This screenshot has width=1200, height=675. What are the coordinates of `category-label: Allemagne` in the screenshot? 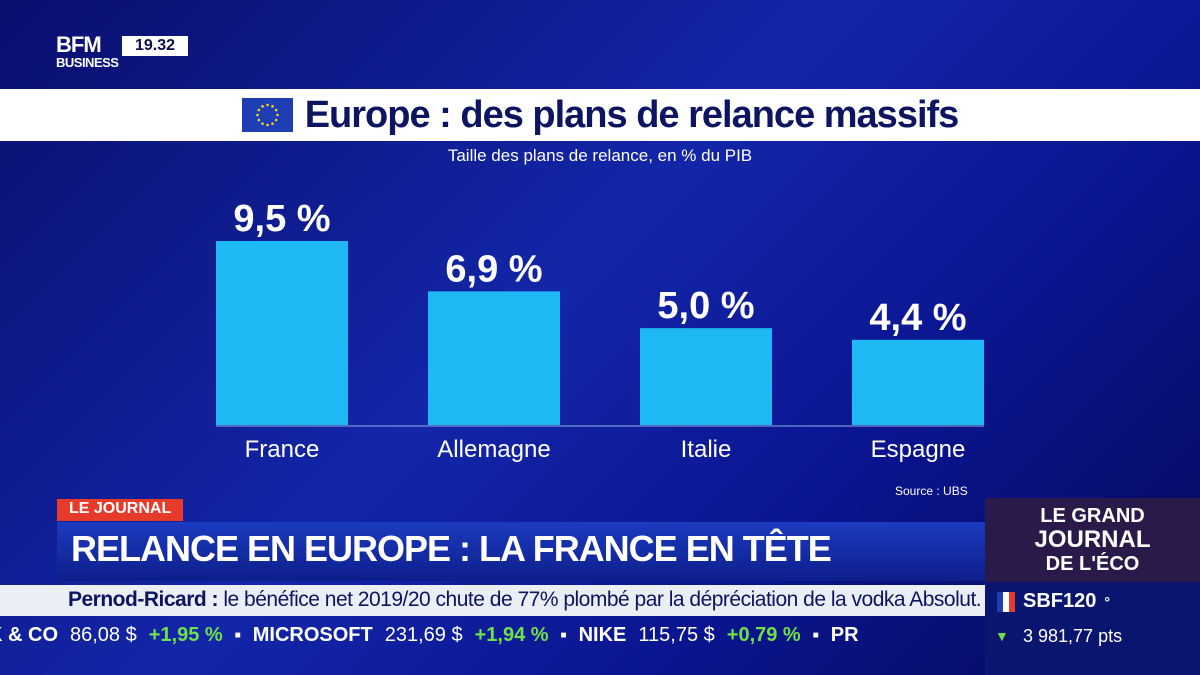 It's located at (493, 449).